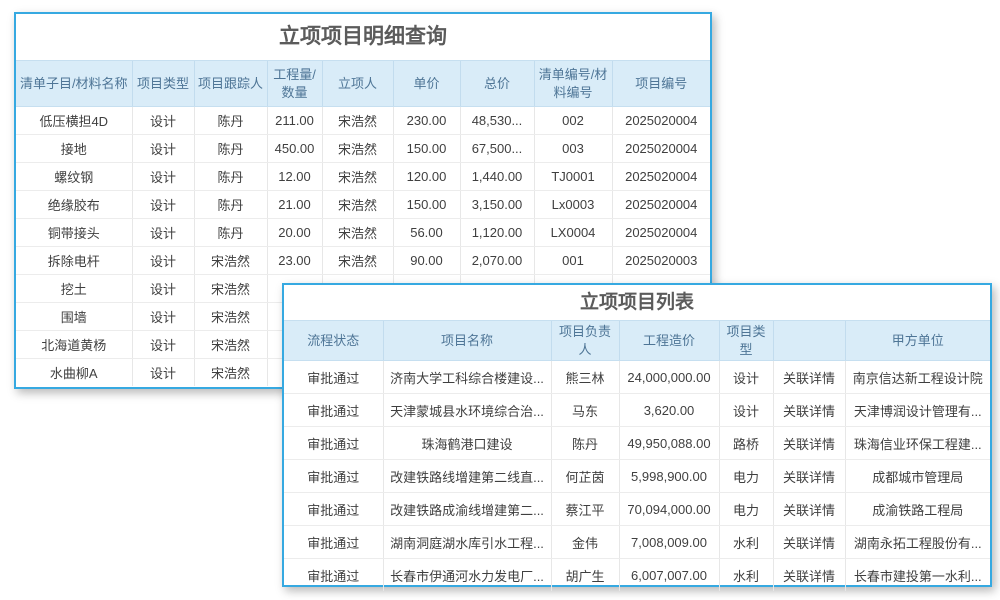 The width and height of the screenshot is (1000, 600). Describe the element at coordinates (637, 340) in the screenshot. I see `list-table-header-row: 流程状态 项目名称 项目负责人 工程造价 项目类型 甲方单位` at that location.